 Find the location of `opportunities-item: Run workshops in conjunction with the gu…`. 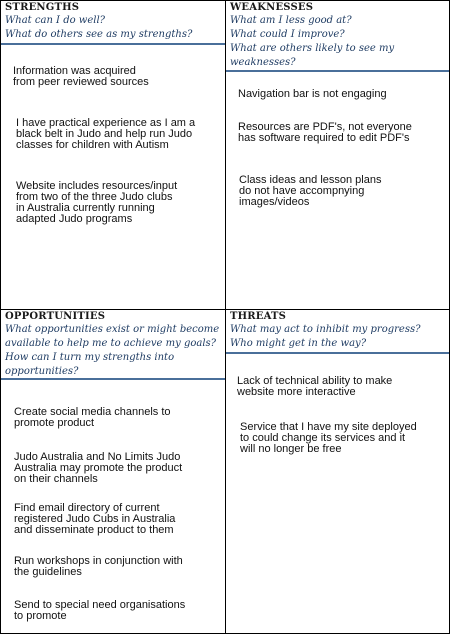

opportunities-item: Run workshops in conjunction with the gu… is located at coordinates (98, 566).